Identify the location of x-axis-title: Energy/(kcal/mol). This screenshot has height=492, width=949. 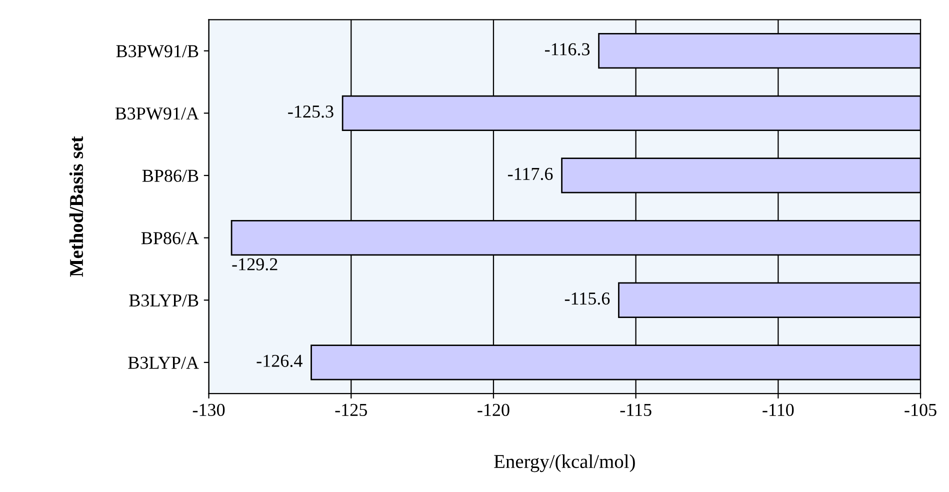
(564, 463).